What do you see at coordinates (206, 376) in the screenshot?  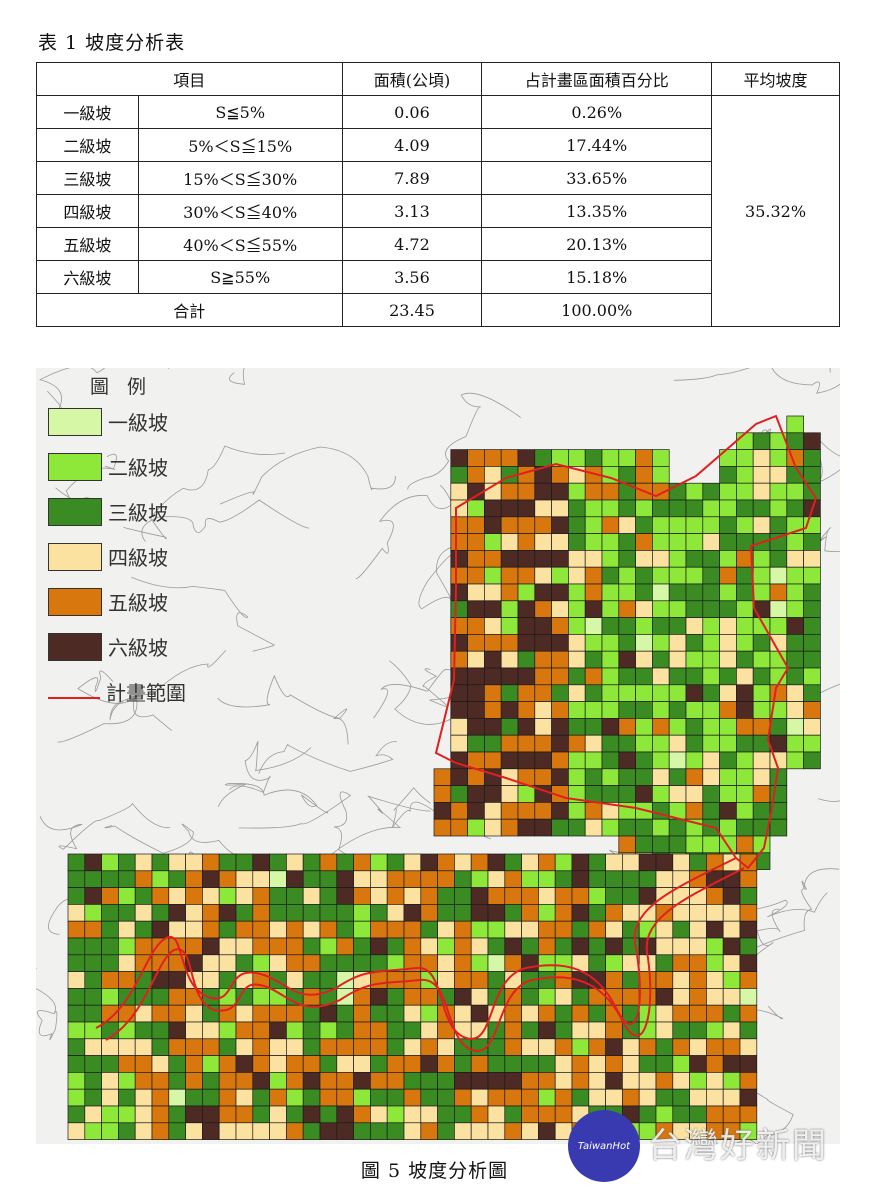 I see `contour-line` at bounding box center [206, 376].